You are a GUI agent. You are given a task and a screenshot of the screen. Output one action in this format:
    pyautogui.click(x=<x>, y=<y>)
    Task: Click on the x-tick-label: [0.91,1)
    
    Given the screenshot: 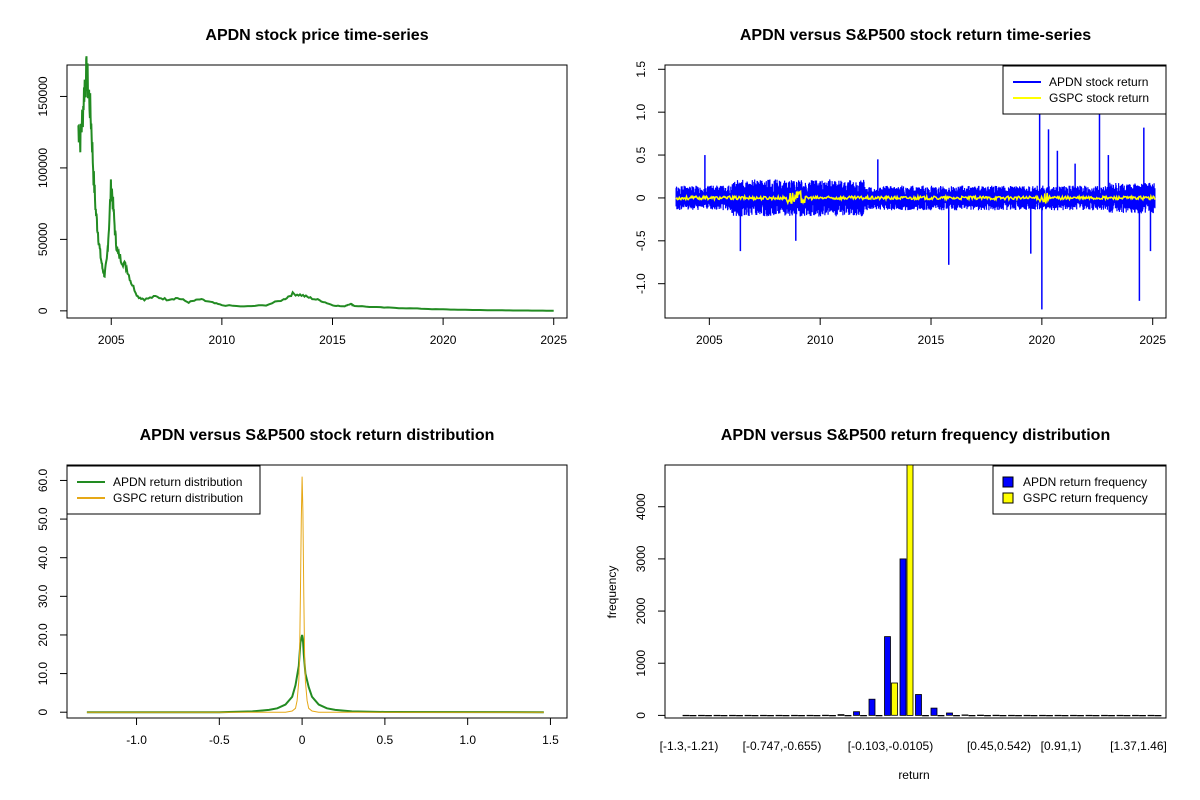 What is the action you would take?
    pyautogui.click(x=1061, y=746)
    